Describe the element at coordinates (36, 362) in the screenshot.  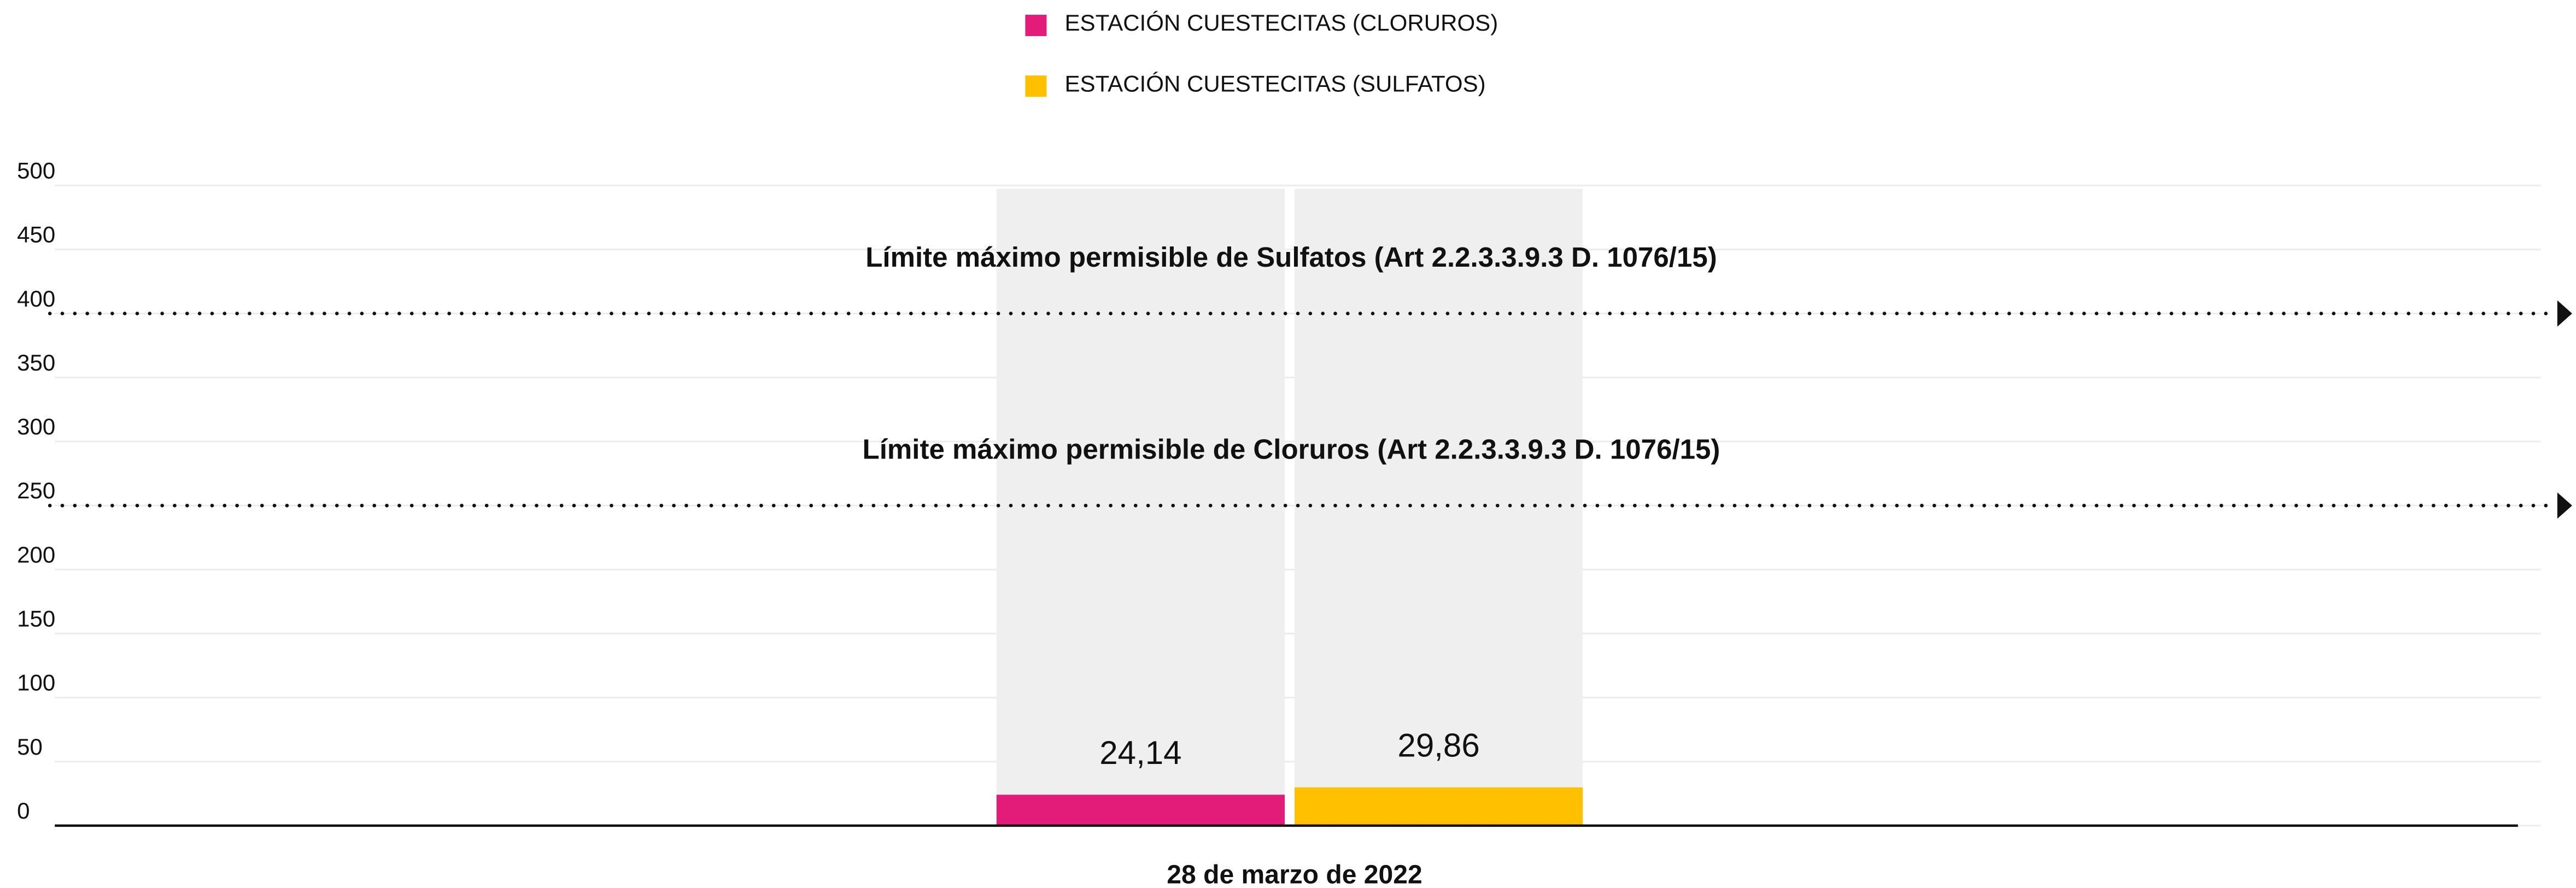
I see `y-tick-label: 350` at that location.